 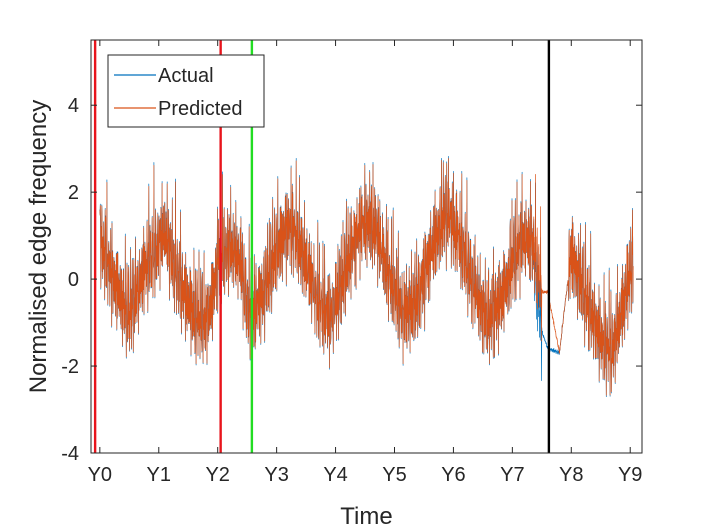 What do you see at coordinates (70, 454) in the screenshot?
I see `y-tick-label: -4` at bounding box center [70, 454].